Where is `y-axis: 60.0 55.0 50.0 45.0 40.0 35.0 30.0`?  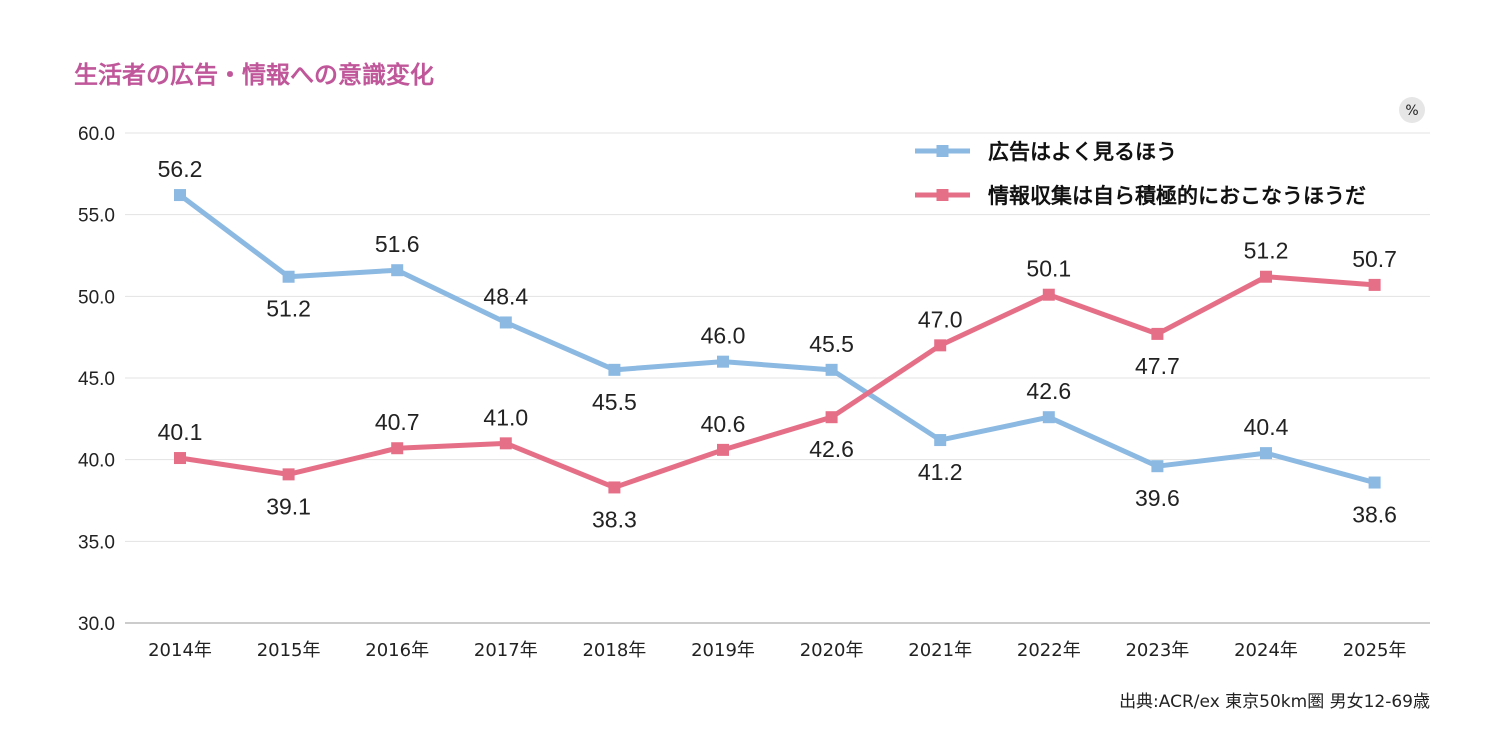
y-axis: 60.0 55.0 50.0 45.0 40.0 35.0 30.0 is located at coordinates (96, 379).